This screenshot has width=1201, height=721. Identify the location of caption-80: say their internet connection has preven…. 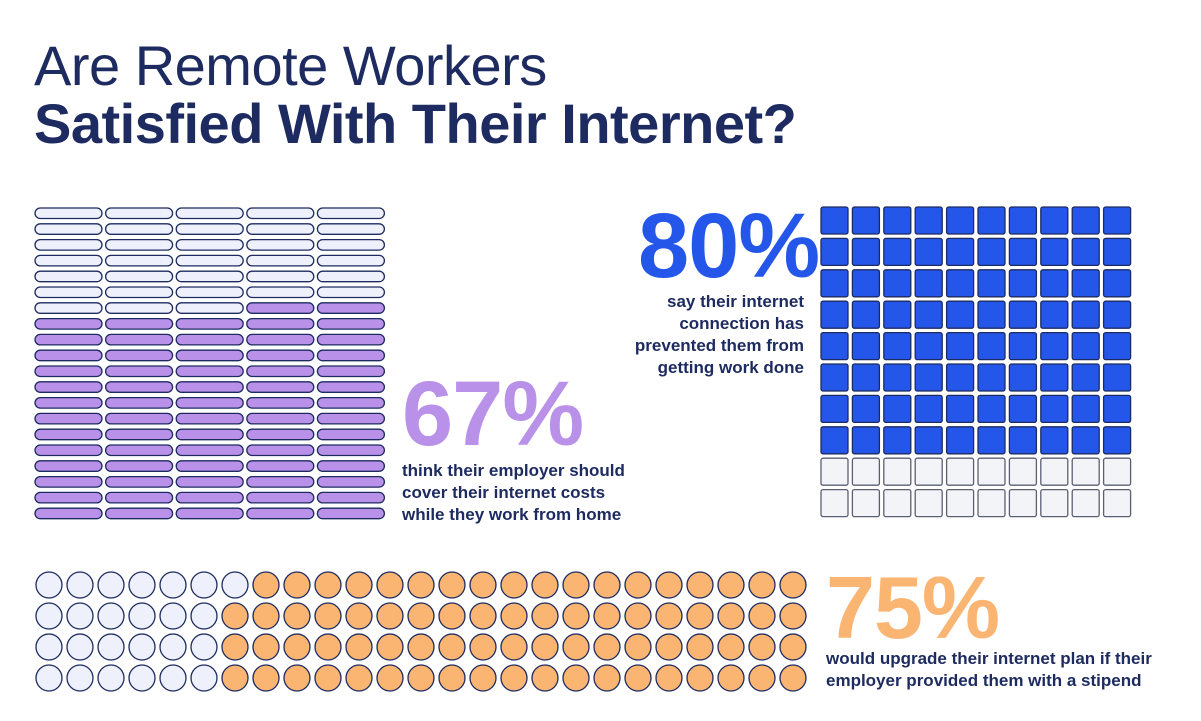
(719, 335).